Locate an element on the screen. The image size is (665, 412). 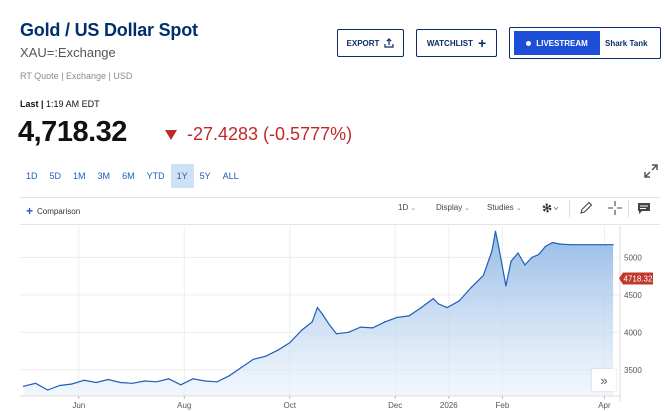
price-change: -27.4283 (-0.5777%) is located at coordinates (258, 134).